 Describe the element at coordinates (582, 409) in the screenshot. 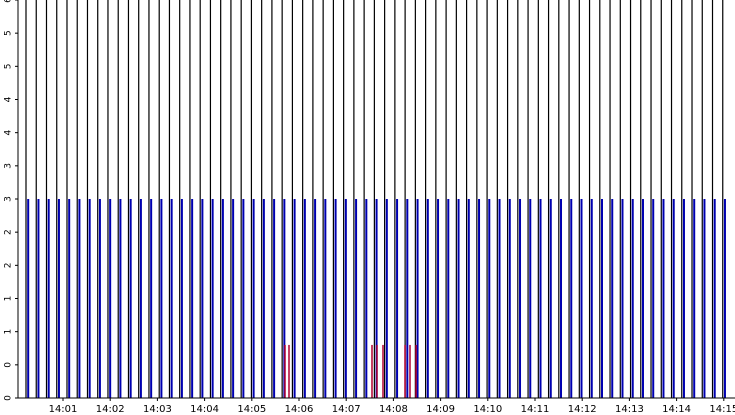

I see `x-tick-label: 14:12` at that location.